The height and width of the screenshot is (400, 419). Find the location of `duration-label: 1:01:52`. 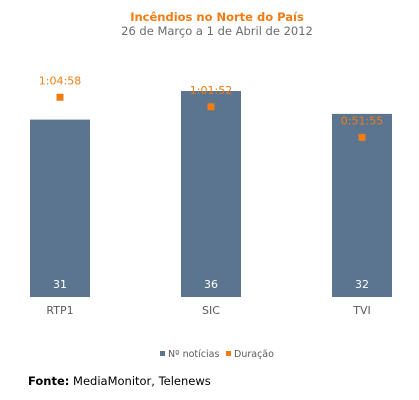

duration-label: 1:01:52 is located at coordinates (211, 90).